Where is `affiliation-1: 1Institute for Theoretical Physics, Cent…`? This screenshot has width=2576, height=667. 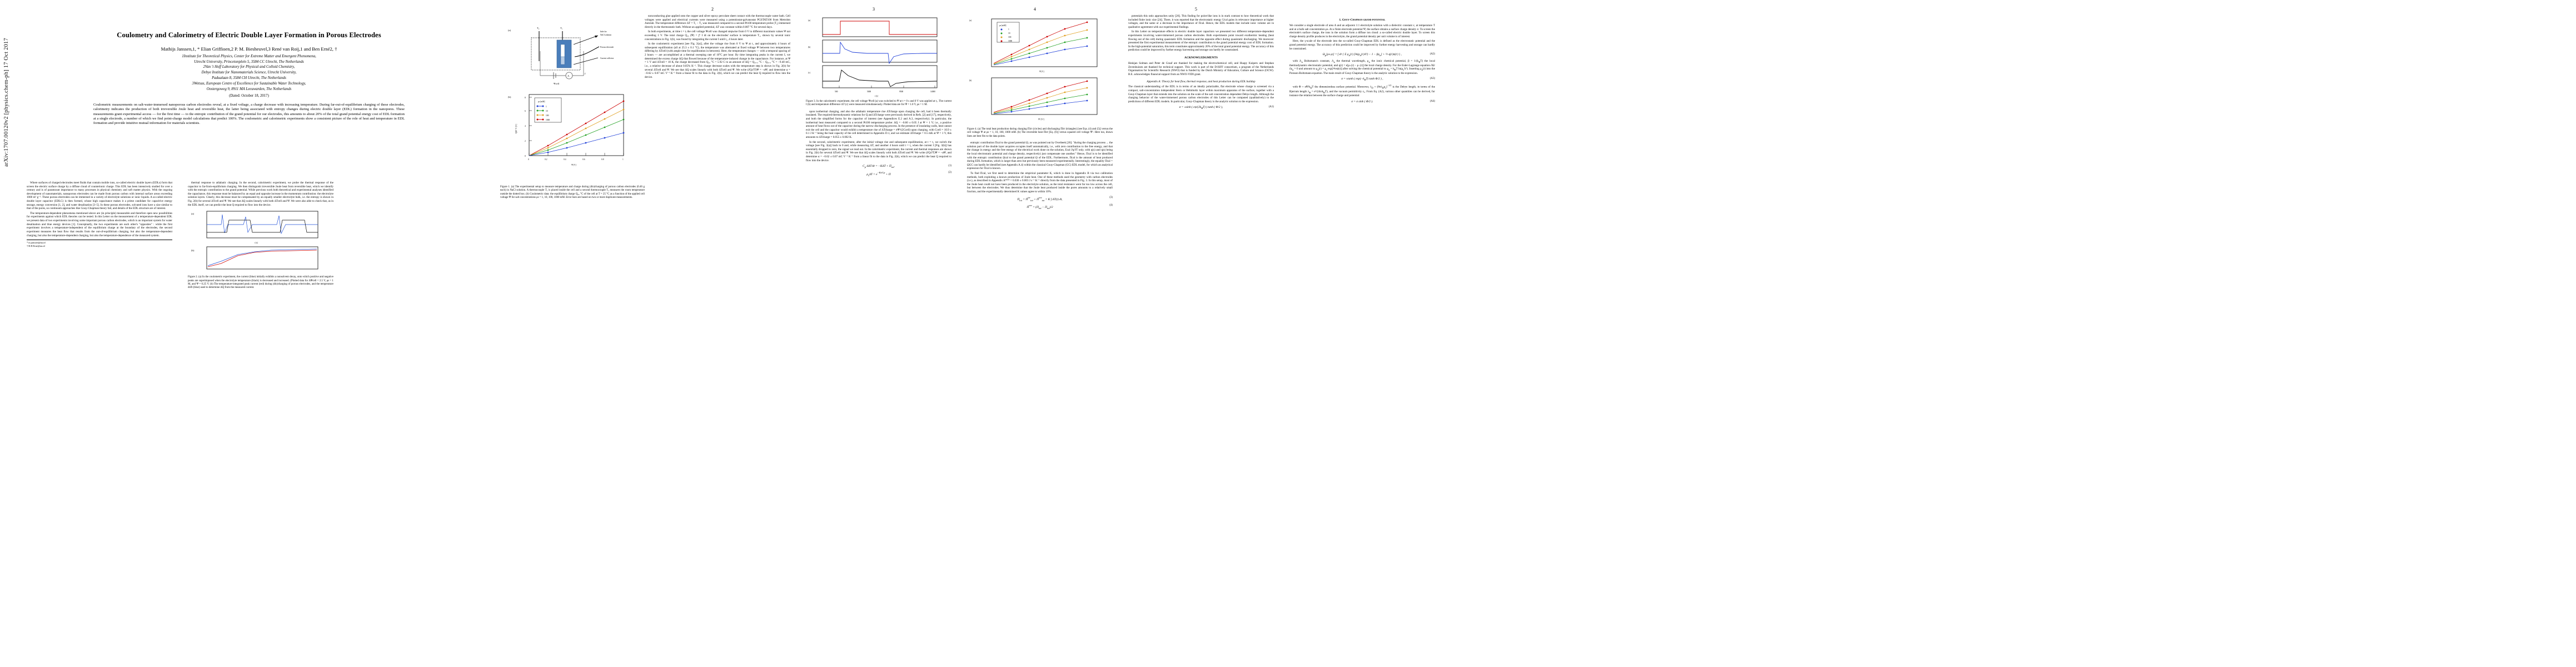
affiliation-1: 1Institute for Theoretical Physics, Cent… is located at coordinates (249, 56).